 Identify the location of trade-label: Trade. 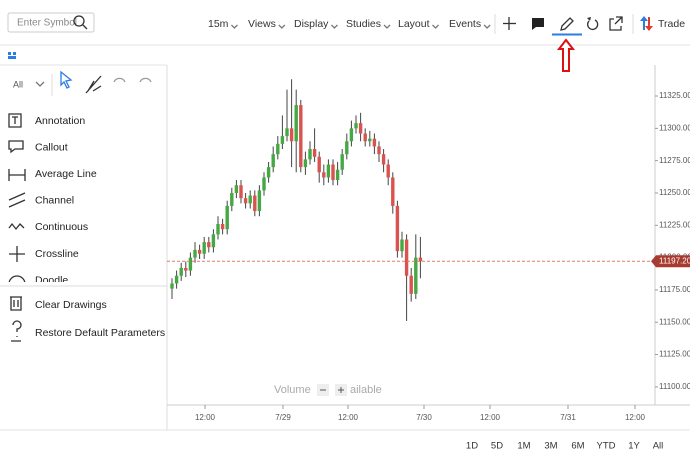
(671, 24).